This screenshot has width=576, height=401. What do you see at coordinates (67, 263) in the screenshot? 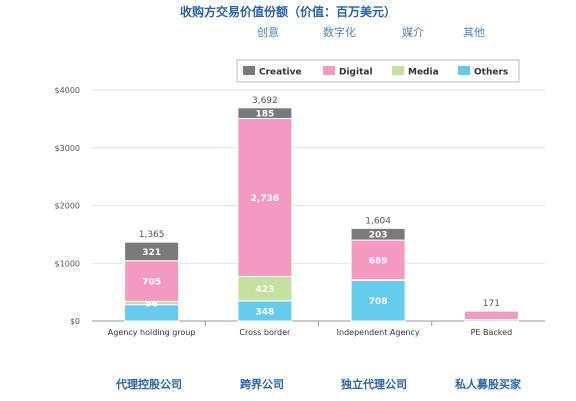
I see `y-tick-label-1000: $1000` at bounding box center [67, 263].